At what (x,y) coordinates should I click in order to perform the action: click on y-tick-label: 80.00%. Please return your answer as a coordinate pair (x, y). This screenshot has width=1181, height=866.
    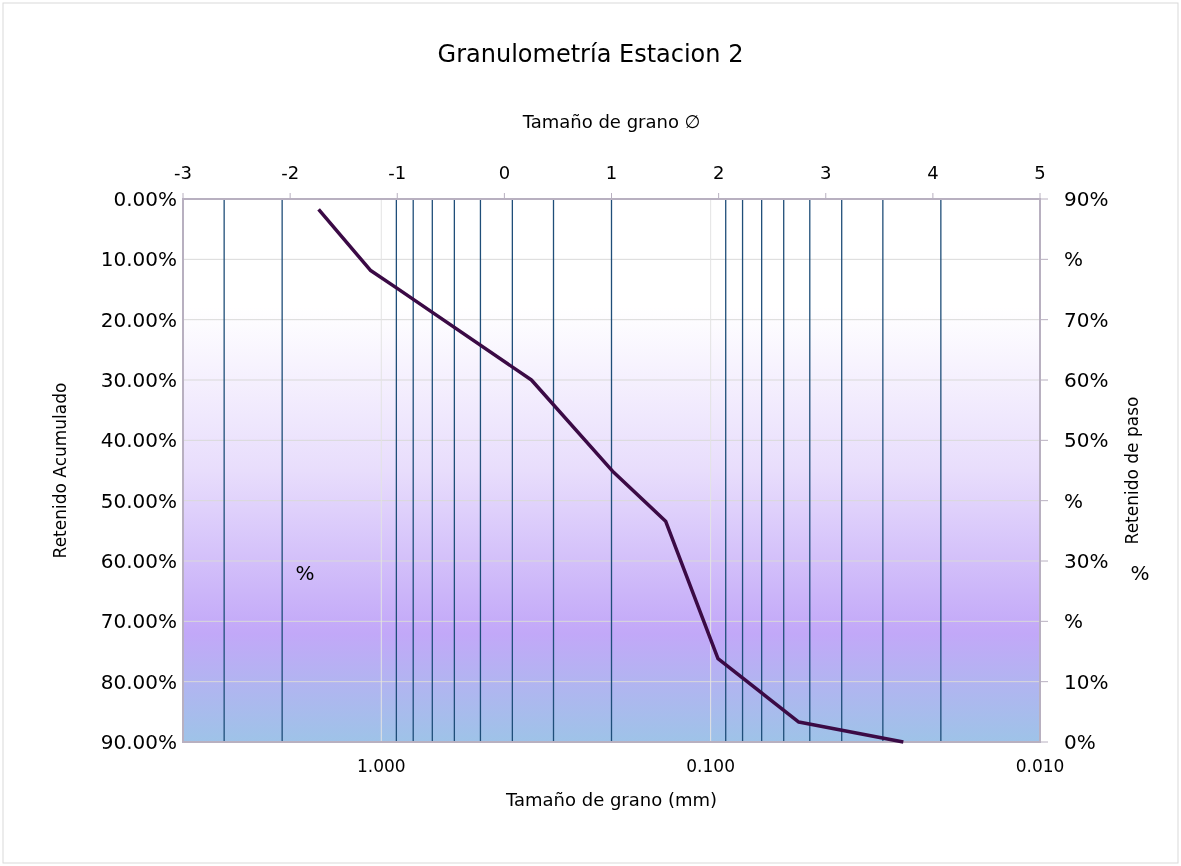
    Looking at the image, I should click on (138, 681).